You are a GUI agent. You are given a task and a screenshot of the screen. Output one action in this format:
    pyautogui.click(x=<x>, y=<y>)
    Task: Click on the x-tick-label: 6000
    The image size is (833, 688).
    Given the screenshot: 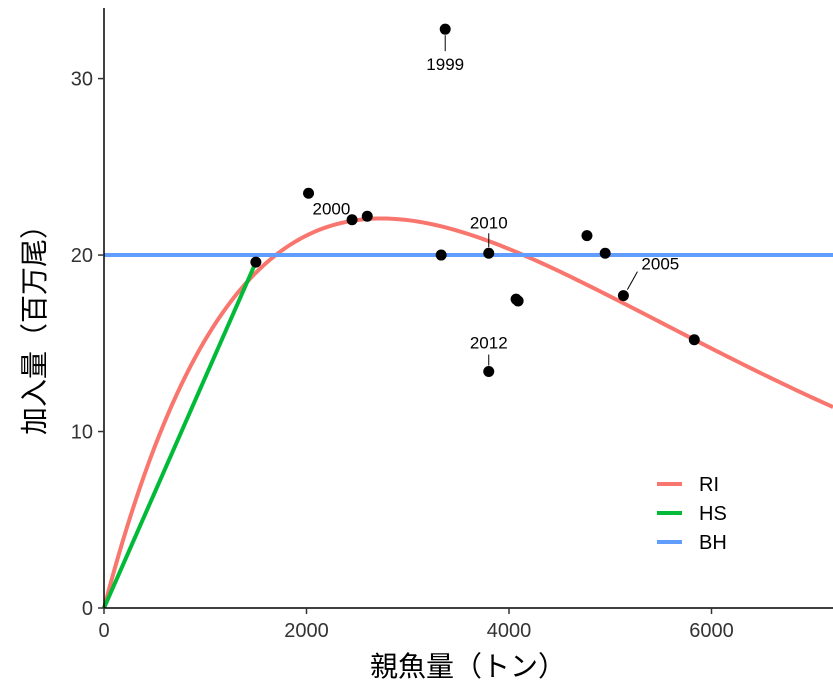 What is the action you would take?
    pyautogui.click(x=711, y=631)
    